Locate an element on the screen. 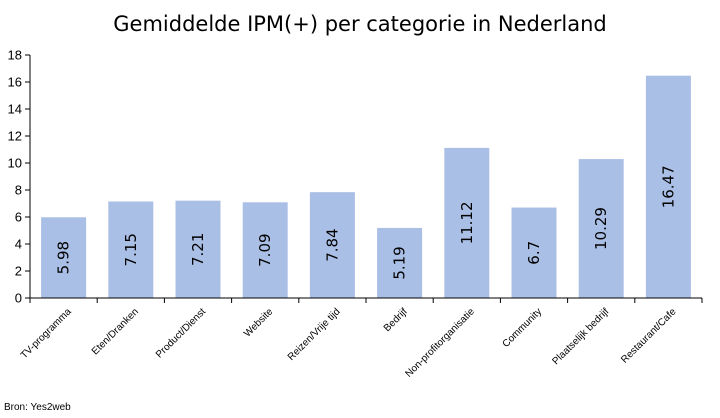 This screenshot has width=720, height=418. x-category-label: Website is located at coordinates (259, 323).